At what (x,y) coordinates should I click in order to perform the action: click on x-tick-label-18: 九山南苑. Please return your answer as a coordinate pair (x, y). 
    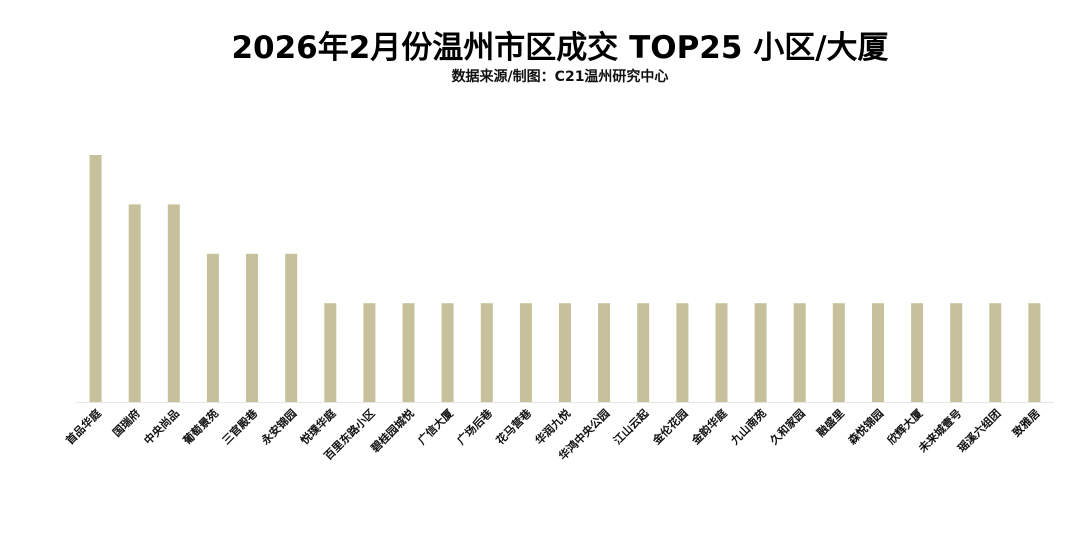
    Looking at the image, I should click on (748, 427).